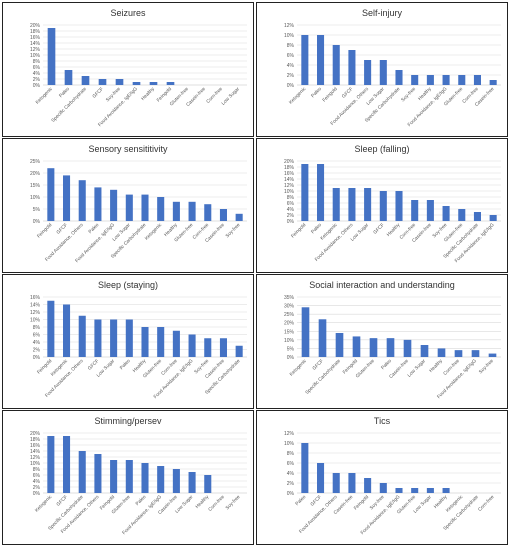 This screenshot has height=550, width=509. Describe the element at coordinates (37, 476) in the screenshot. I see `y-tick-label: 6%` at that location.